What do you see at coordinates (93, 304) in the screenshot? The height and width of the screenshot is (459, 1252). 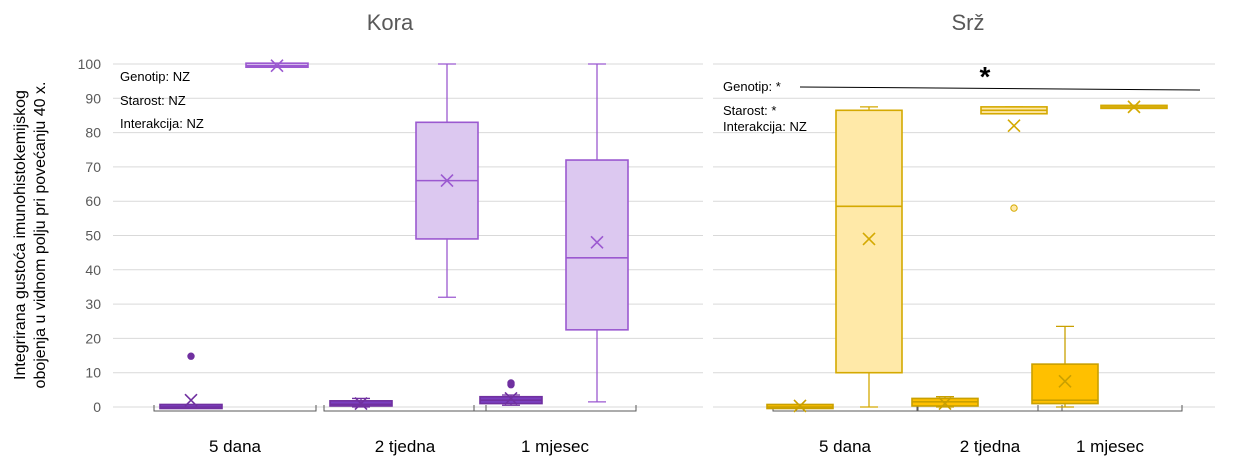 I see `y-tick-label: 30` at bounding box center [93, 304].